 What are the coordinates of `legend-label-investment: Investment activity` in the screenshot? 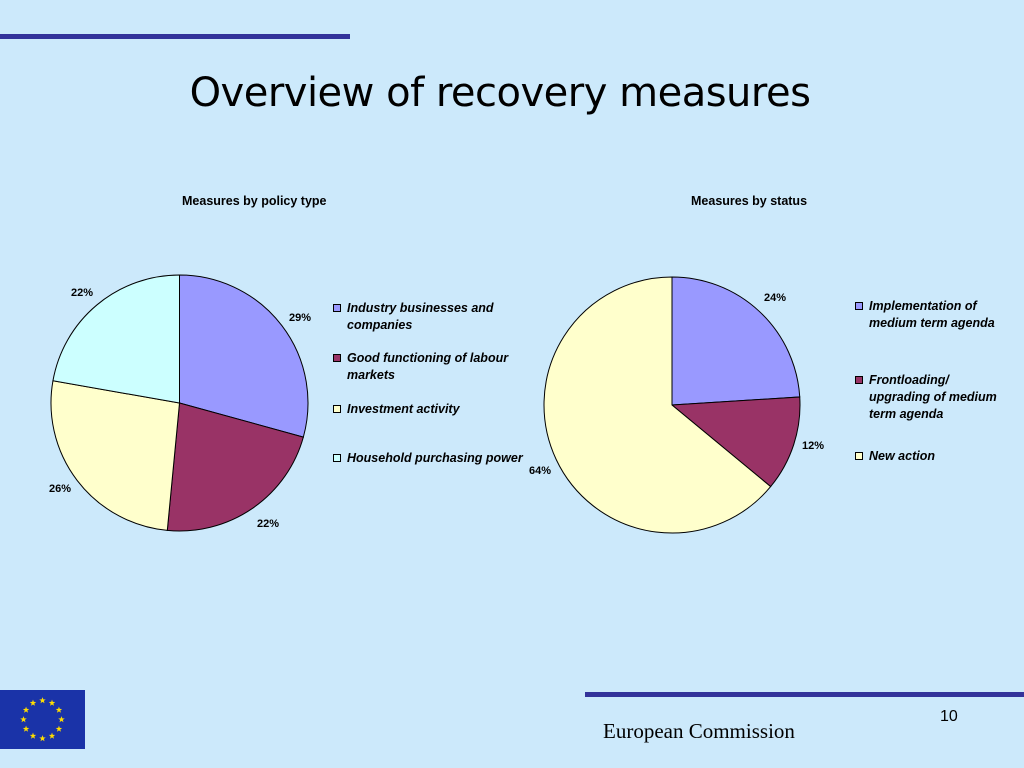 It's located at (403, 409).